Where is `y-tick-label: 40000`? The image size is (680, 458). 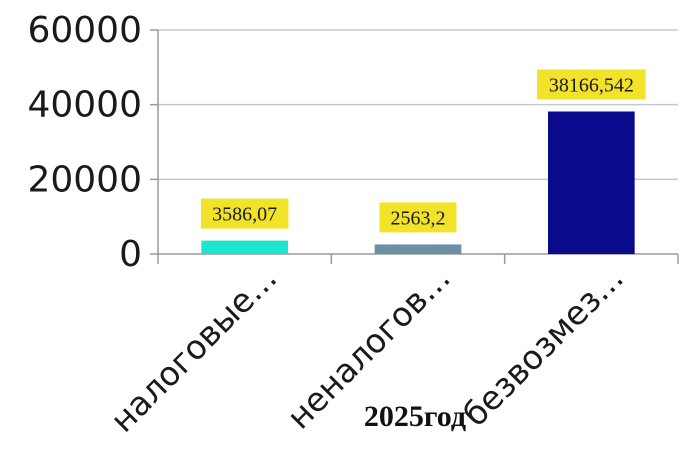 y-tick-label: 40000 is located at coordinates (84, 105).